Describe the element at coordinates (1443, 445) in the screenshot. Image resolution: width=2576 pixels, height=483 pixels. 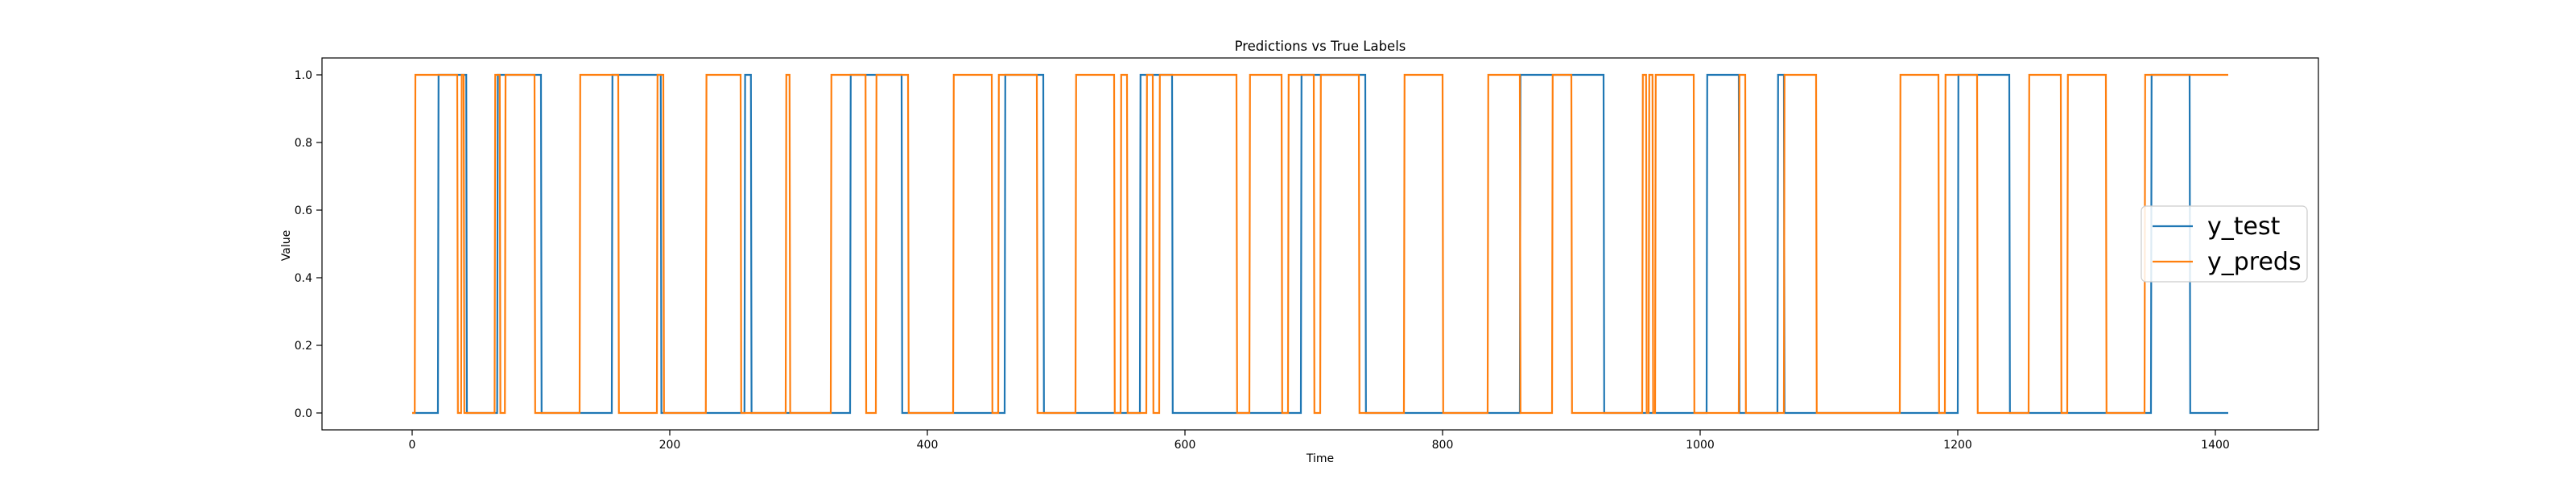
I see `x-tick-label: 800` at that location.